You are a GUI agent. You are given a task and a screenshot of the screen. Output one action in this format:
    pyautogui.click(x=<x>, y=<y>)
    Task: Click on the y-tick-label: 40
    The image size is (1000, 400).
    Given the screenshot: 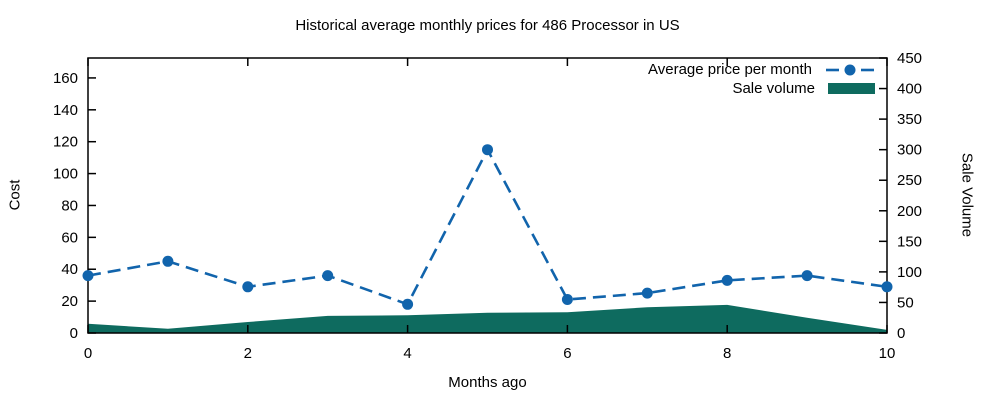 What is the action you would take?
    pyautogui.click(x=69, y=269)
    